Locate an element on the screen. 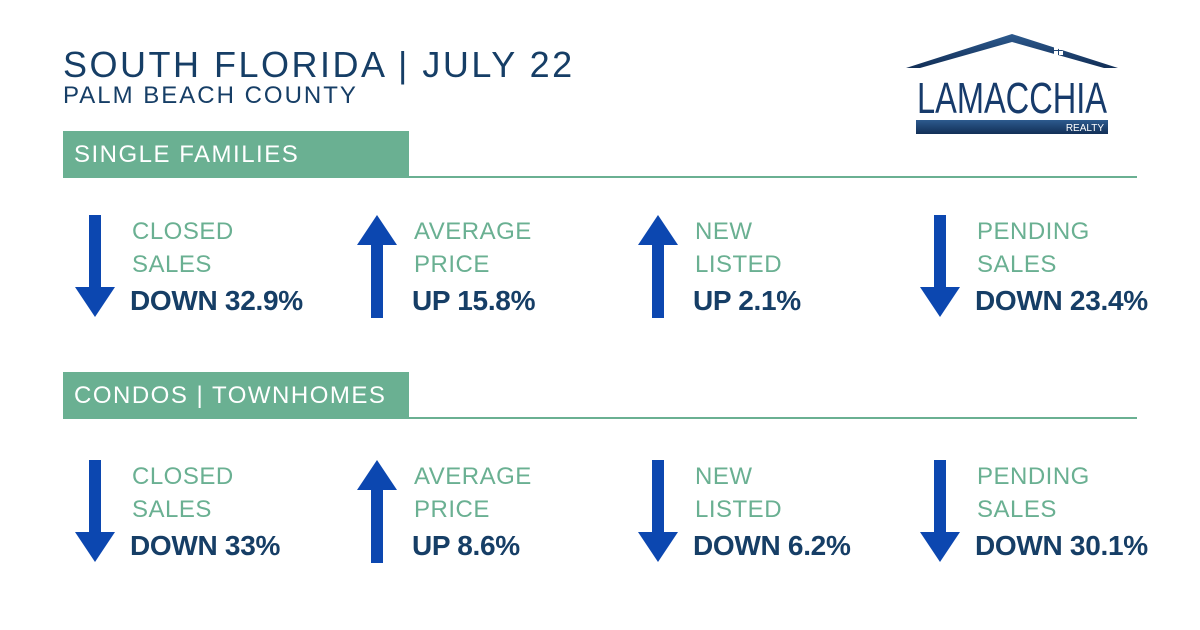  stat-pending-sales: PENDING SALES DOWN 30.1% is located at coordinates (1060, 517).